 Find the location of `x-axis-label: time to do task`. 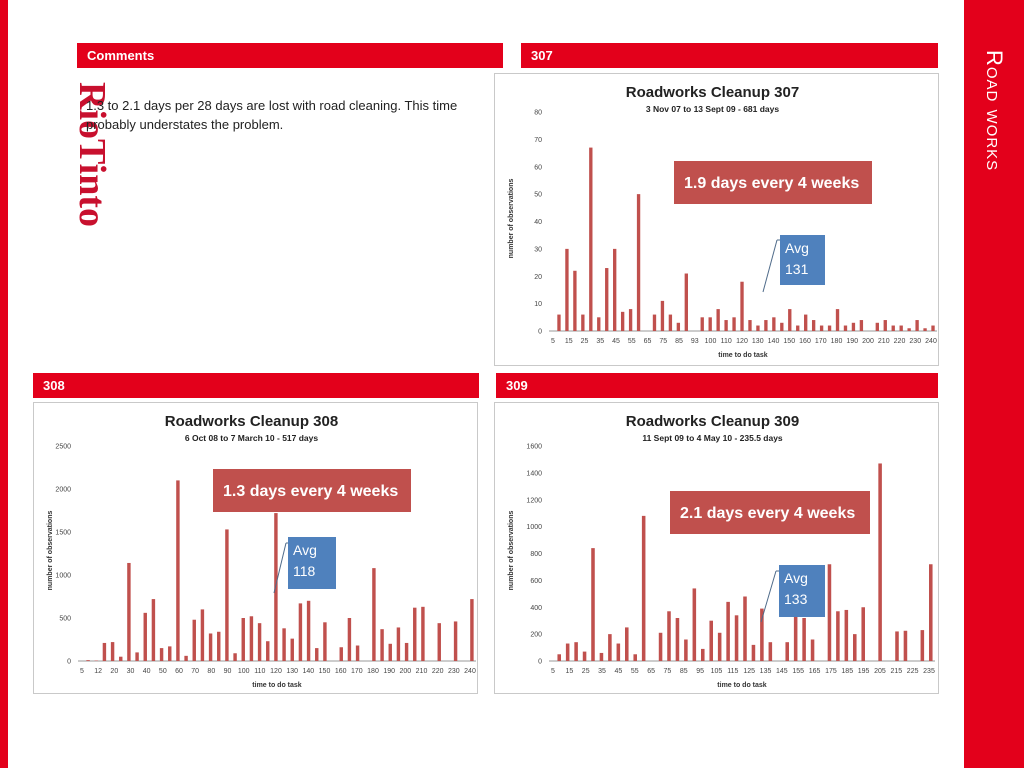

x-axis-label: time to do task is located at coordinates (743, 355).